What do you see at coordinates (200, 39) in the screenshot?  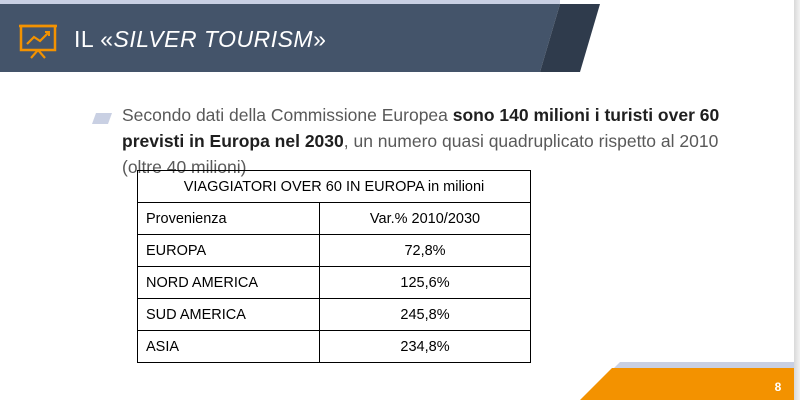 I see `slide-title: IL «SILVER TOURISM»` at bounding box center [200, 39].